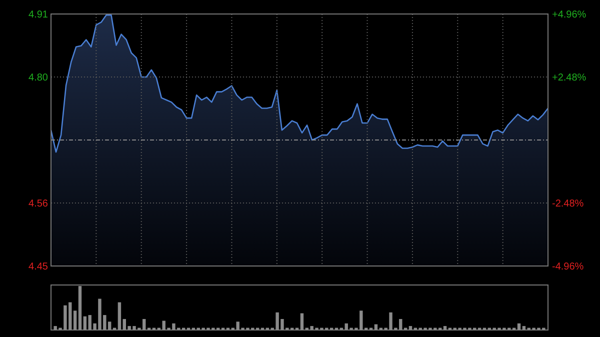  What do you see at coordinates (38, 204) in the screenshot?
I see `y-tick-label: 4.56` at bounding box center [38, 204].